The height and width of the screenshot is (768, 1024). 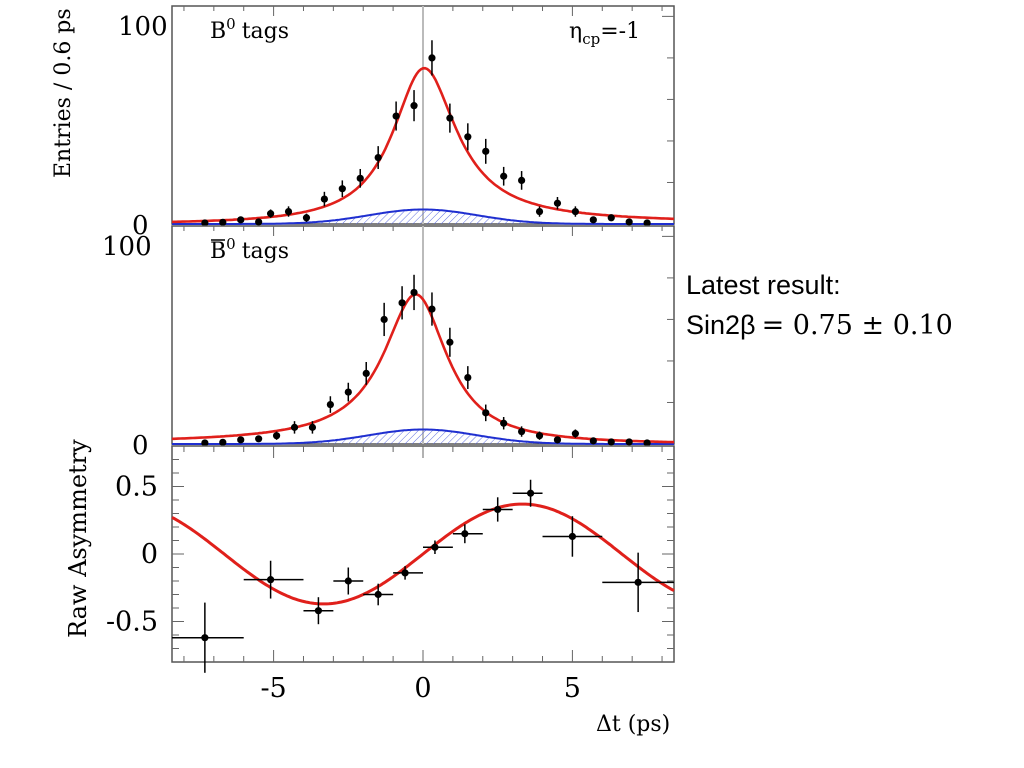 I want to click on x-axis-label: Δt (ps), so click(x=633, y=724).